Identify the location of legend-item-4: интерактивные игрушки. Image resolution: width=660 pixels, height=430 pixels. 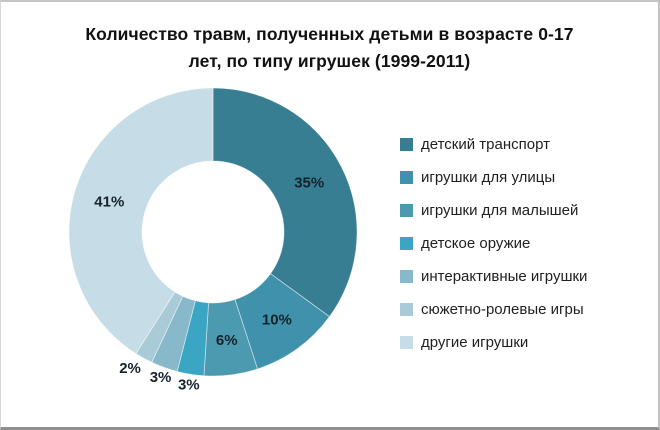
(493, 276).